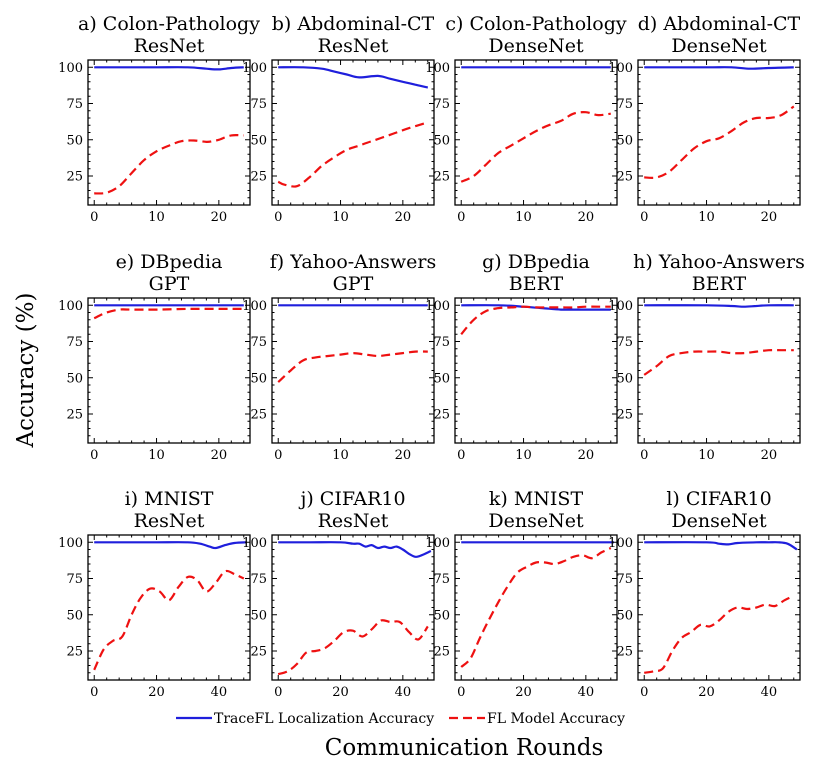 This screenshot has height=769, width=813. I want to click on subplot-title: g) DBpedia, so click(536, 262).